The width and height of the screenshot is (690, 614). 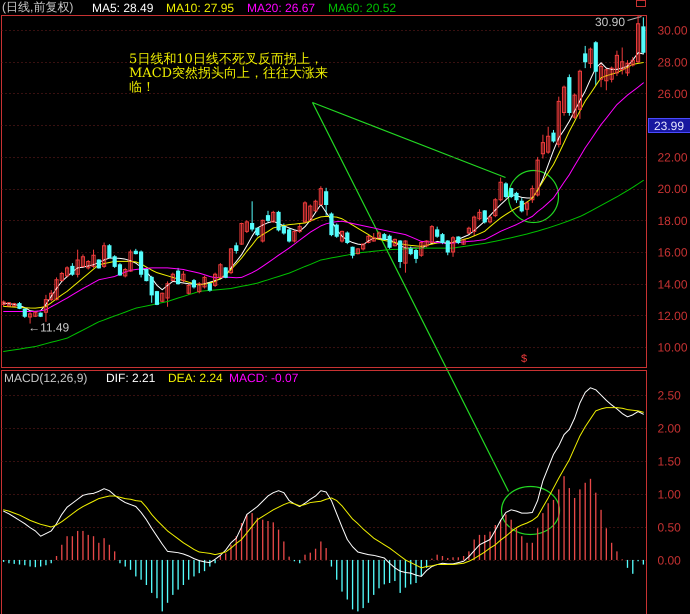 I want to click on text: MA5: 28.49, so click(x=123, y=8).